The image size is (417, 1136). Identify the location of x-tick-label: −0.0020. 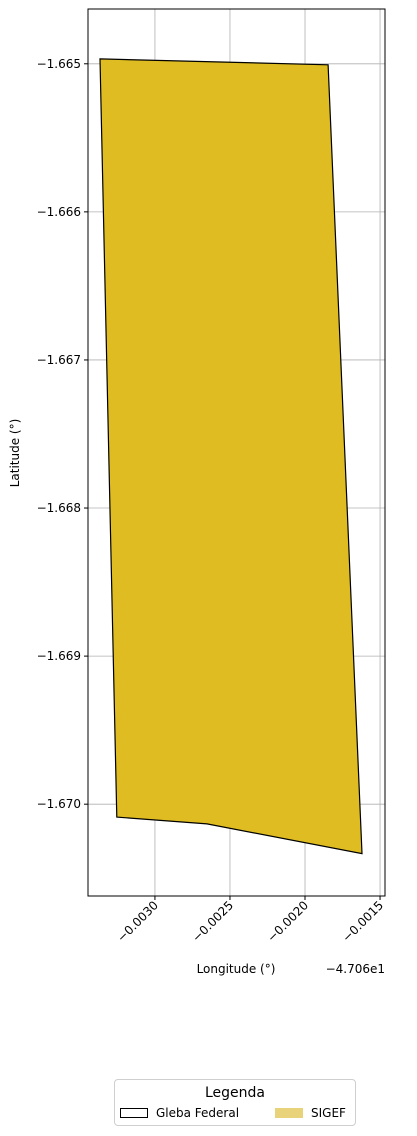
(287, 921).